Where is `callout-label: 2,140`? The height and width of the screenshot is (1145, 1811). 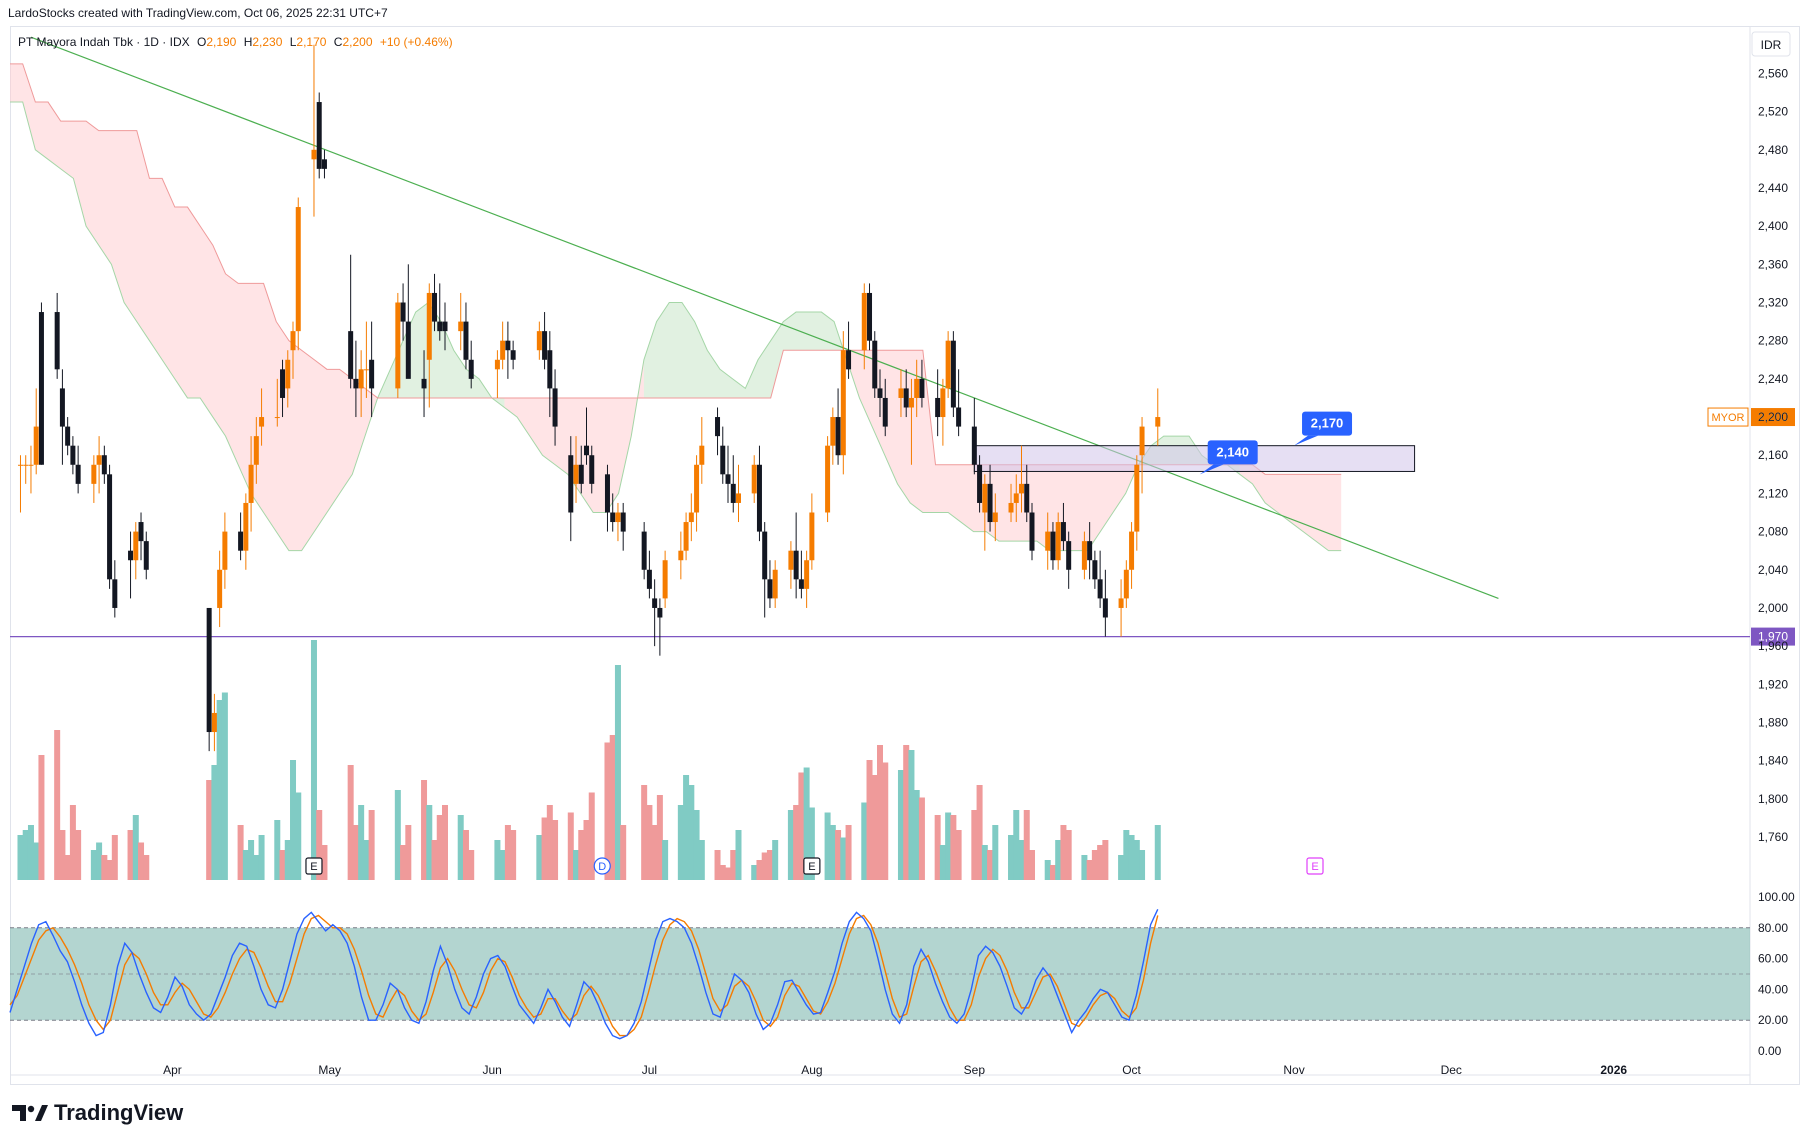
callout-label: 2,140 is located at coordinates (1232, 451).